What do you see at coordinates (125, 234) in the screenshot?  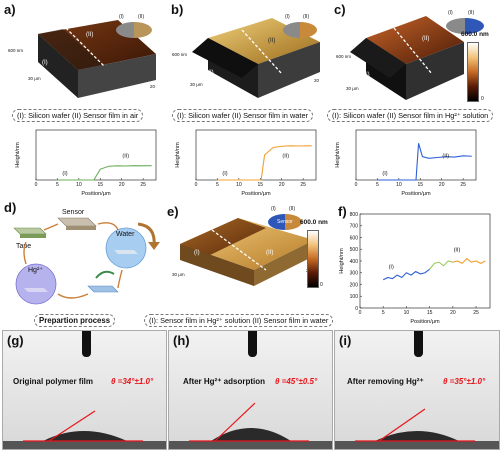 I see `process-water-label: Water` at bounding box center [125, 234].